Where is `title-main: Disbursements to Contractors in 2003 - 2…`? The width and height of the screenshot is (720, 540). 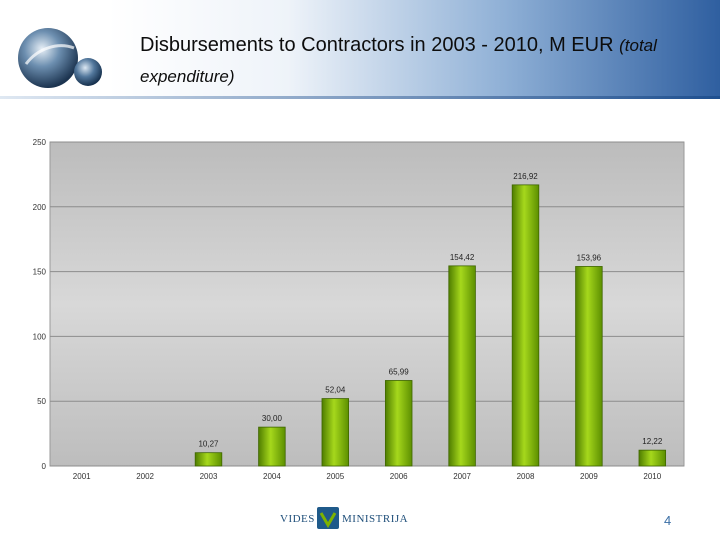 title-main: Disbursements to Contractors in 2003 - 2… is located at coordinates (377, 45).